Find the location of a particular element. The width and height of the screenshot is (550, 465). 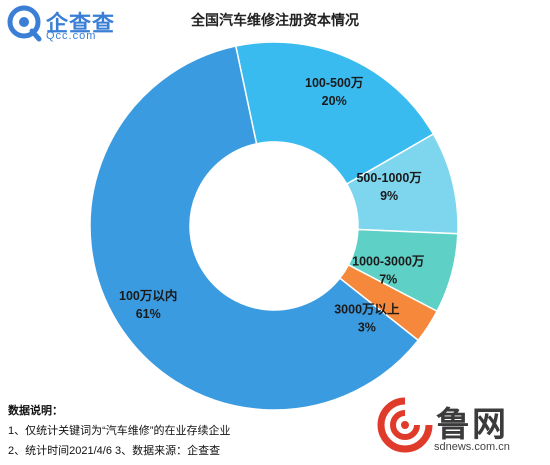

slice-label-2: 1000-3000万 is located at coordinates (388, 261).